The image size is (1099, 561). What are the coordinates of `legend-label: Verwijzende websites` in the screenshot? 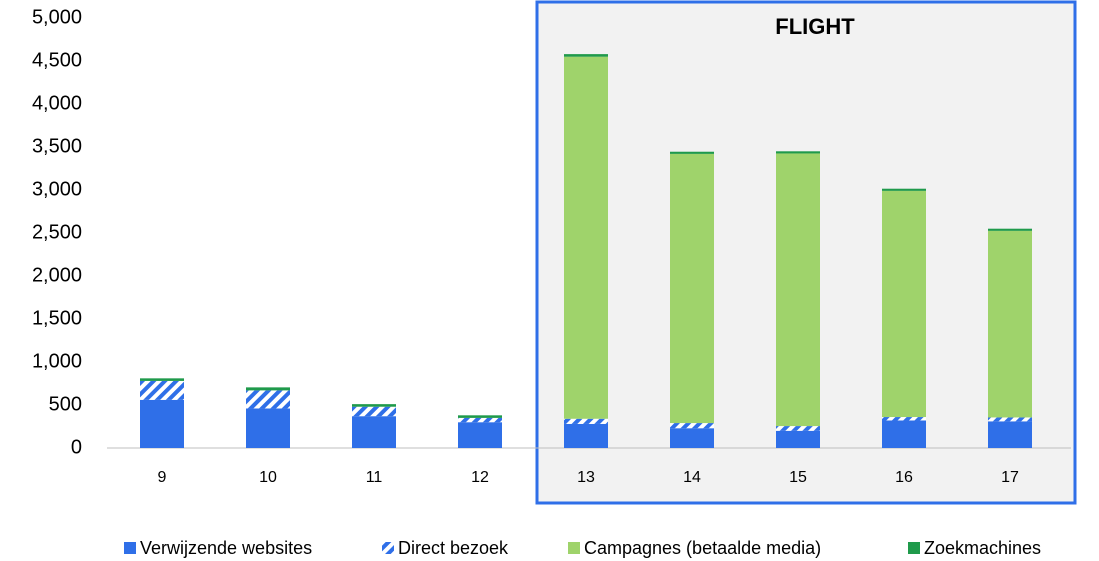 It's located at (226, 548).